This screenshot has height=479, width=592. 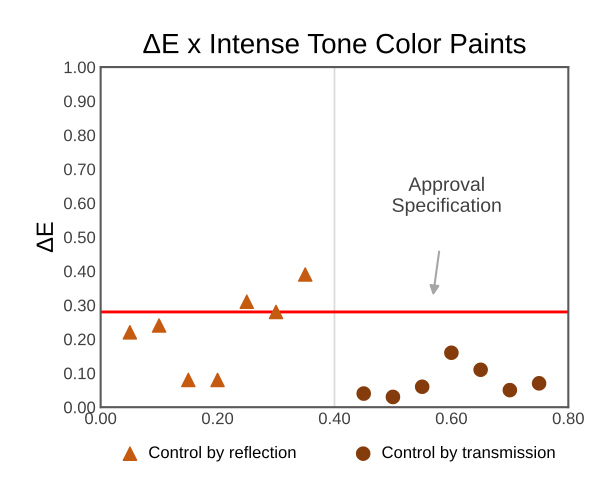 What do you see at coordinates (100, 418) in the screenshot?
I see `x-tick-label: 0.00` at bounding box center [100, 418].